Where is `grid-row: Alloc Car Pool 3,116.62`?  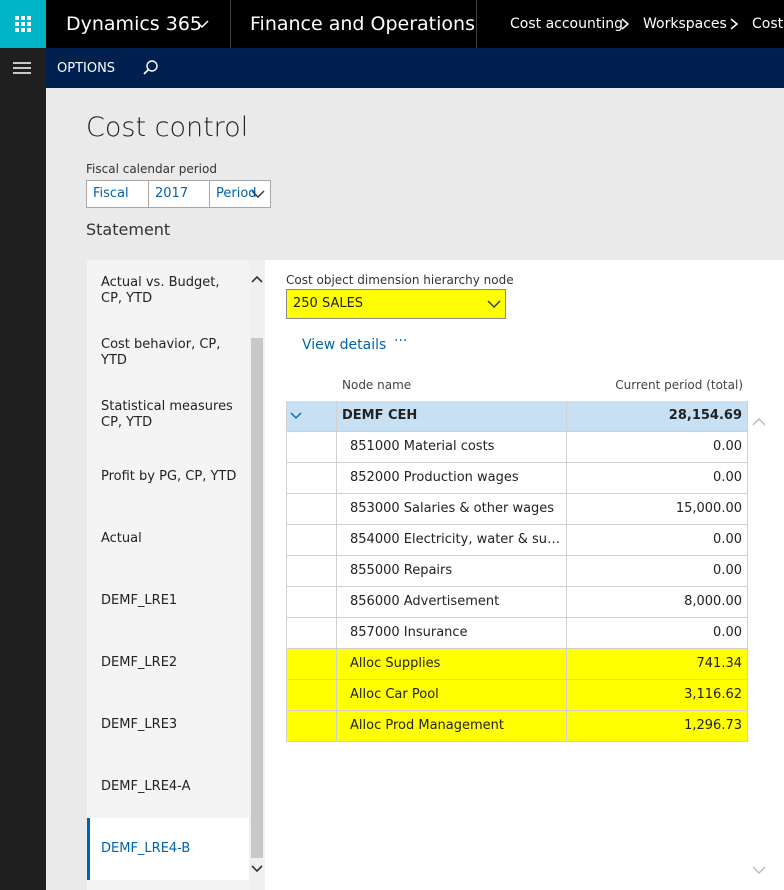 grid-row: Alloc Car Pool 3,116.62 is located at coordinates (517, 695).